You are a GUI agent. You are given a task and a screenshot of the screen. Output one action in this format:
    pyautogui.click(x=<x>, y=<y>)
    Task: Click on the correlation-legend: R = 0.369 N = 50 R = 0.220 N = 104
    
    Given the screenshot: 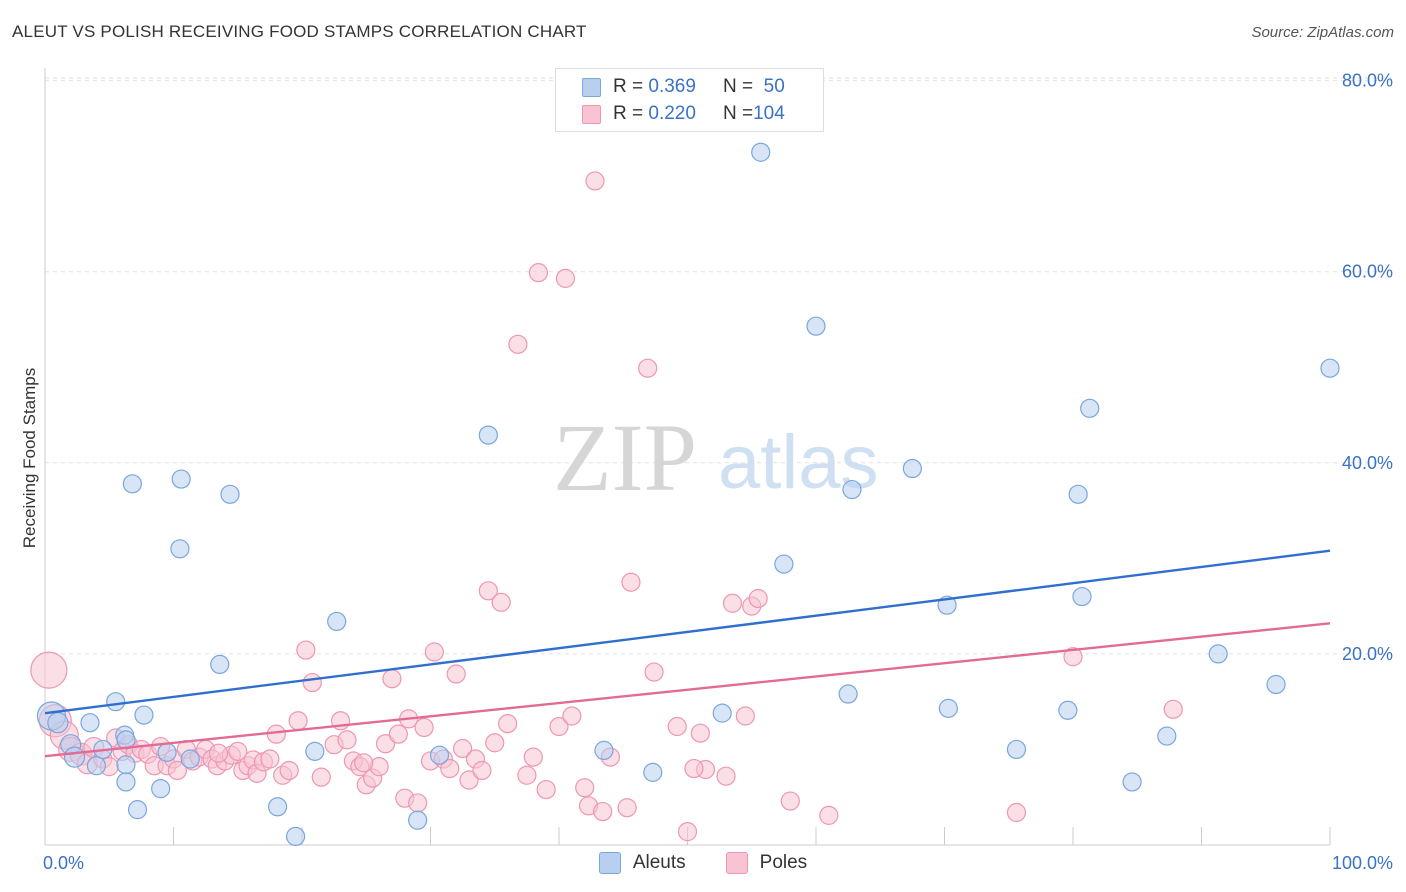 What is the action you would take?
    pyautogui.click(x=689, y=100)
    